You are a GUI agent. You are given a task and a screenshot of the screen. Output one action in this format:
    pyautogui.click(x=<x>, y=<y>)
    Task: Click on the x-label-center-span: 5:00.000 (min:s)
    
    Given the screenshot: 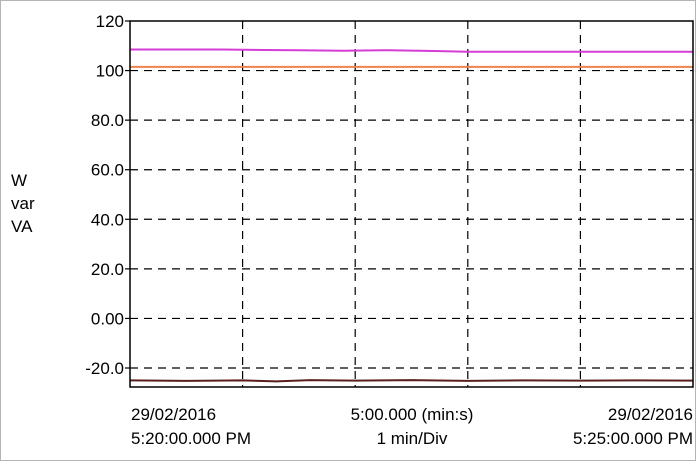 What is the action you would take?
    pyautogui.click(x=412, y=414)
    